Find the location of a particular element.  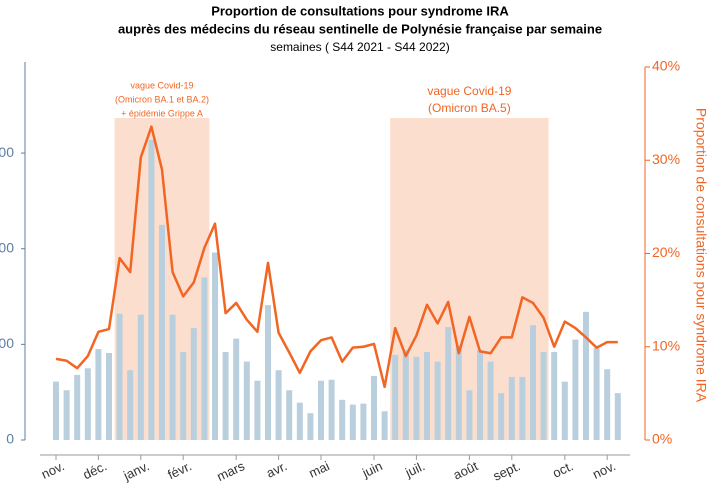

y-tick-label: 200 is located at coordinates (7, 247).